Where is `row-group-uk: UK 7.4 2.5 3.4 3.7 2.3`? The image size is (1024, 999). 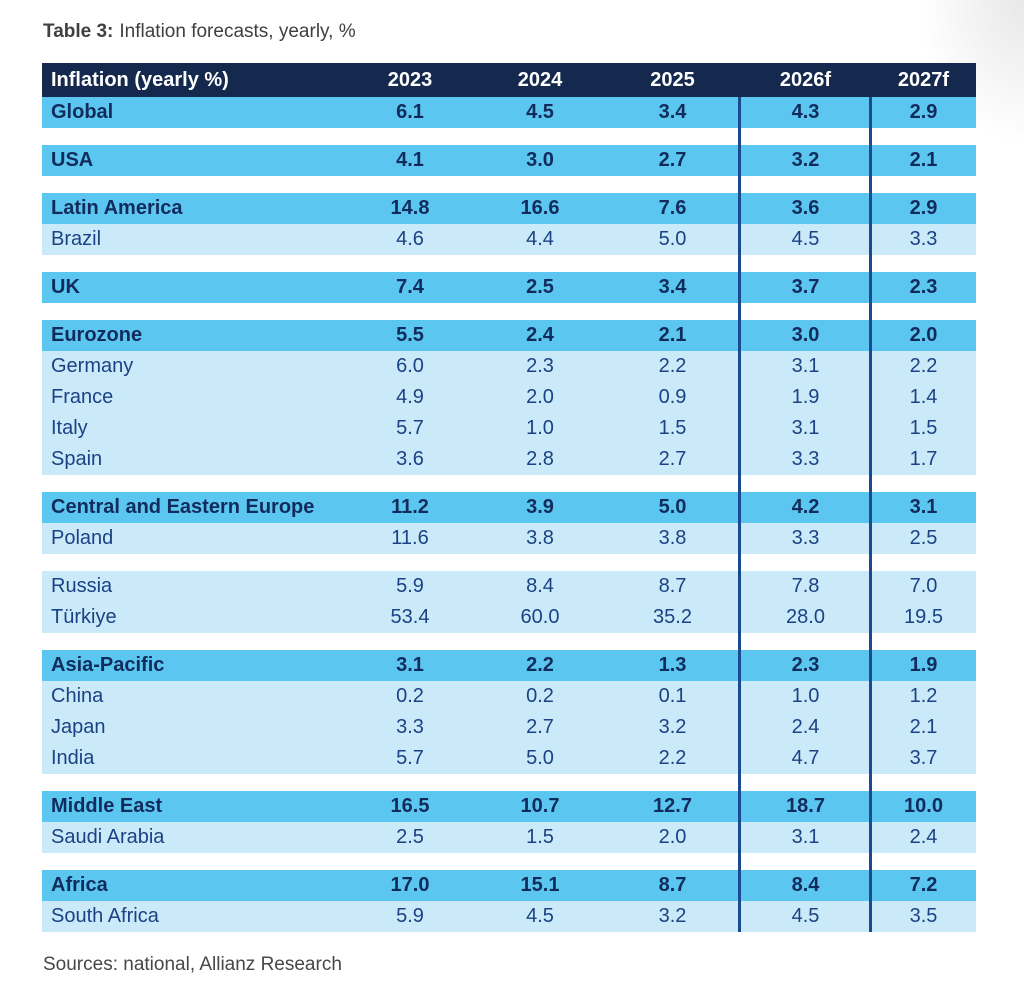 row-group-uk: UK 7.4 2.5 3.4 3.7 2.3 is located at coordinates (509, 287).